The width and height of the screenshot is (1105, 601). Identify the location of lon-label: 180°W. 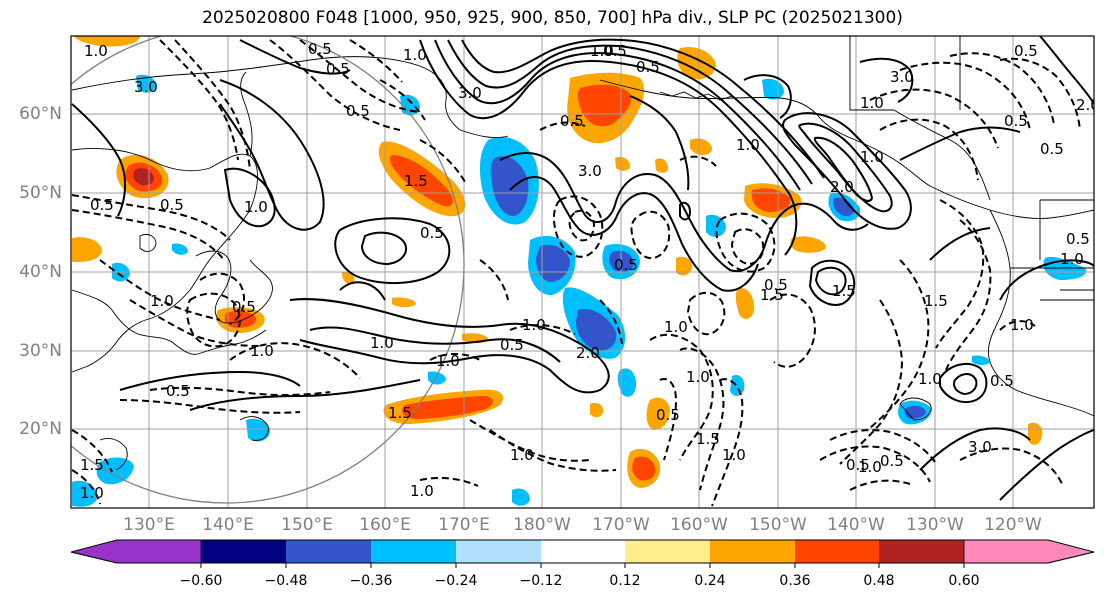
(542, 525).